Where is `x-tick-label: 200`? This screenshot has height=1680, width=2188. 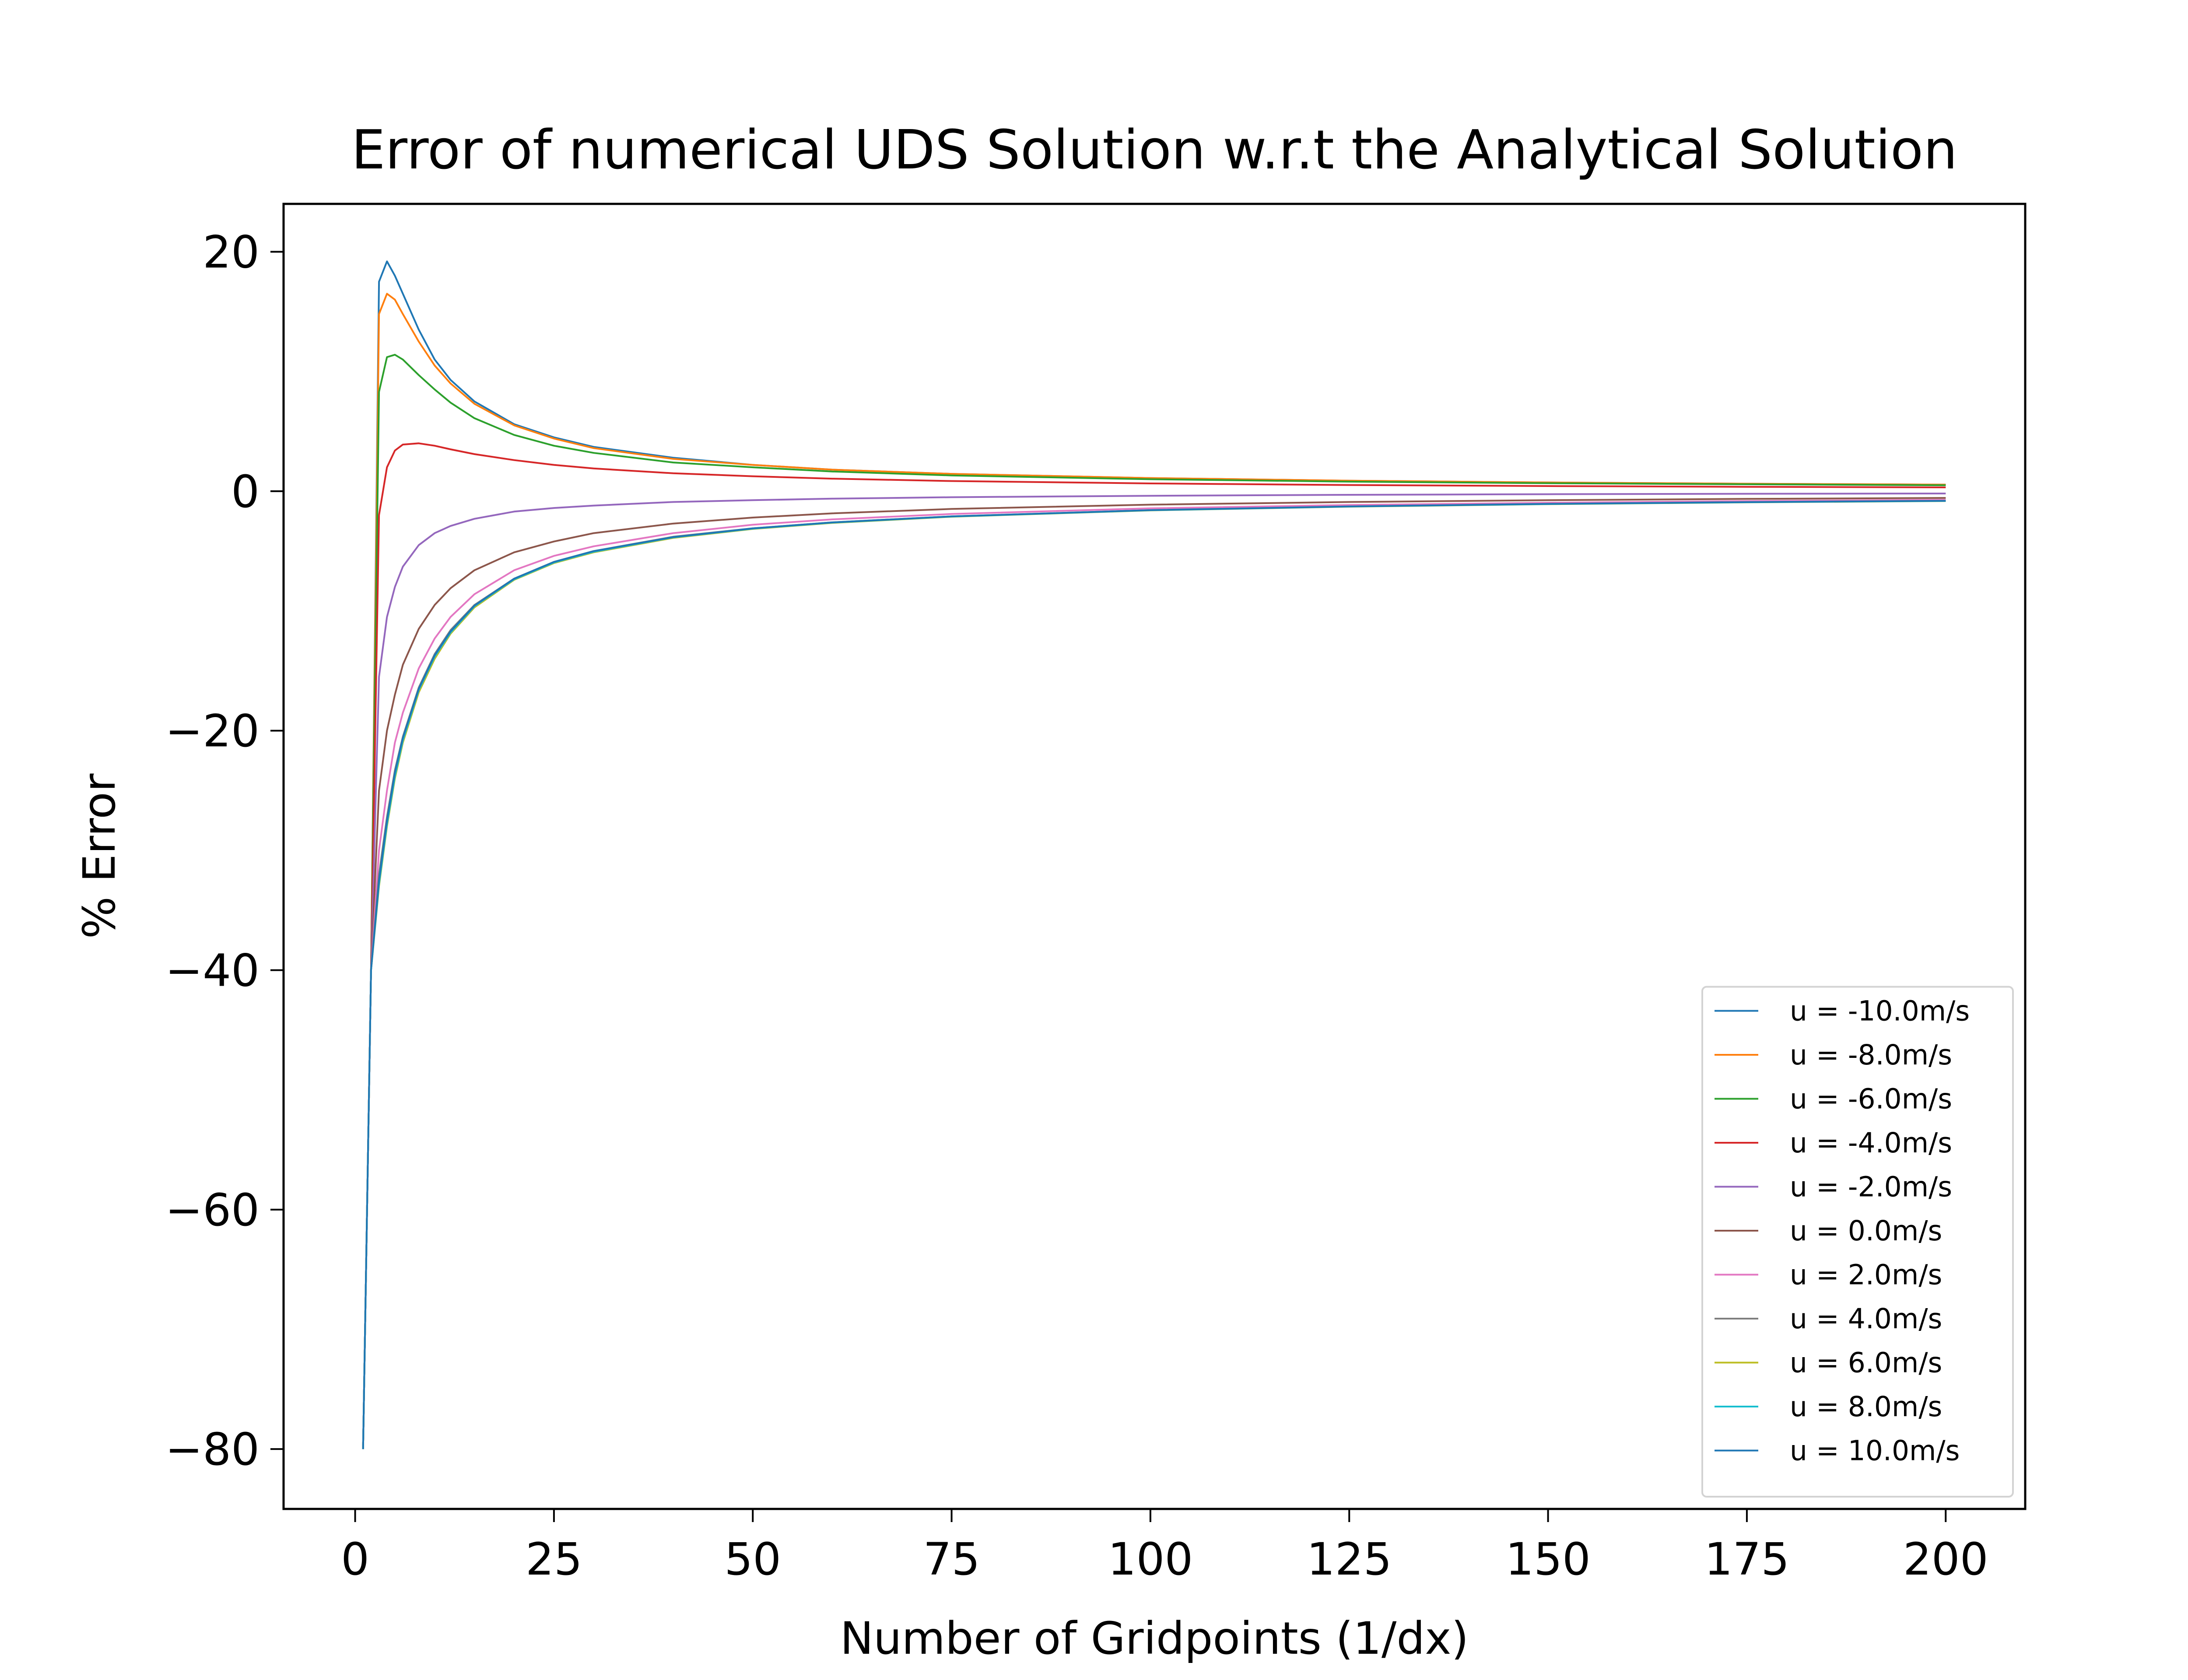 x-tick-label: 200 is located at coordinates (1945, 1559).